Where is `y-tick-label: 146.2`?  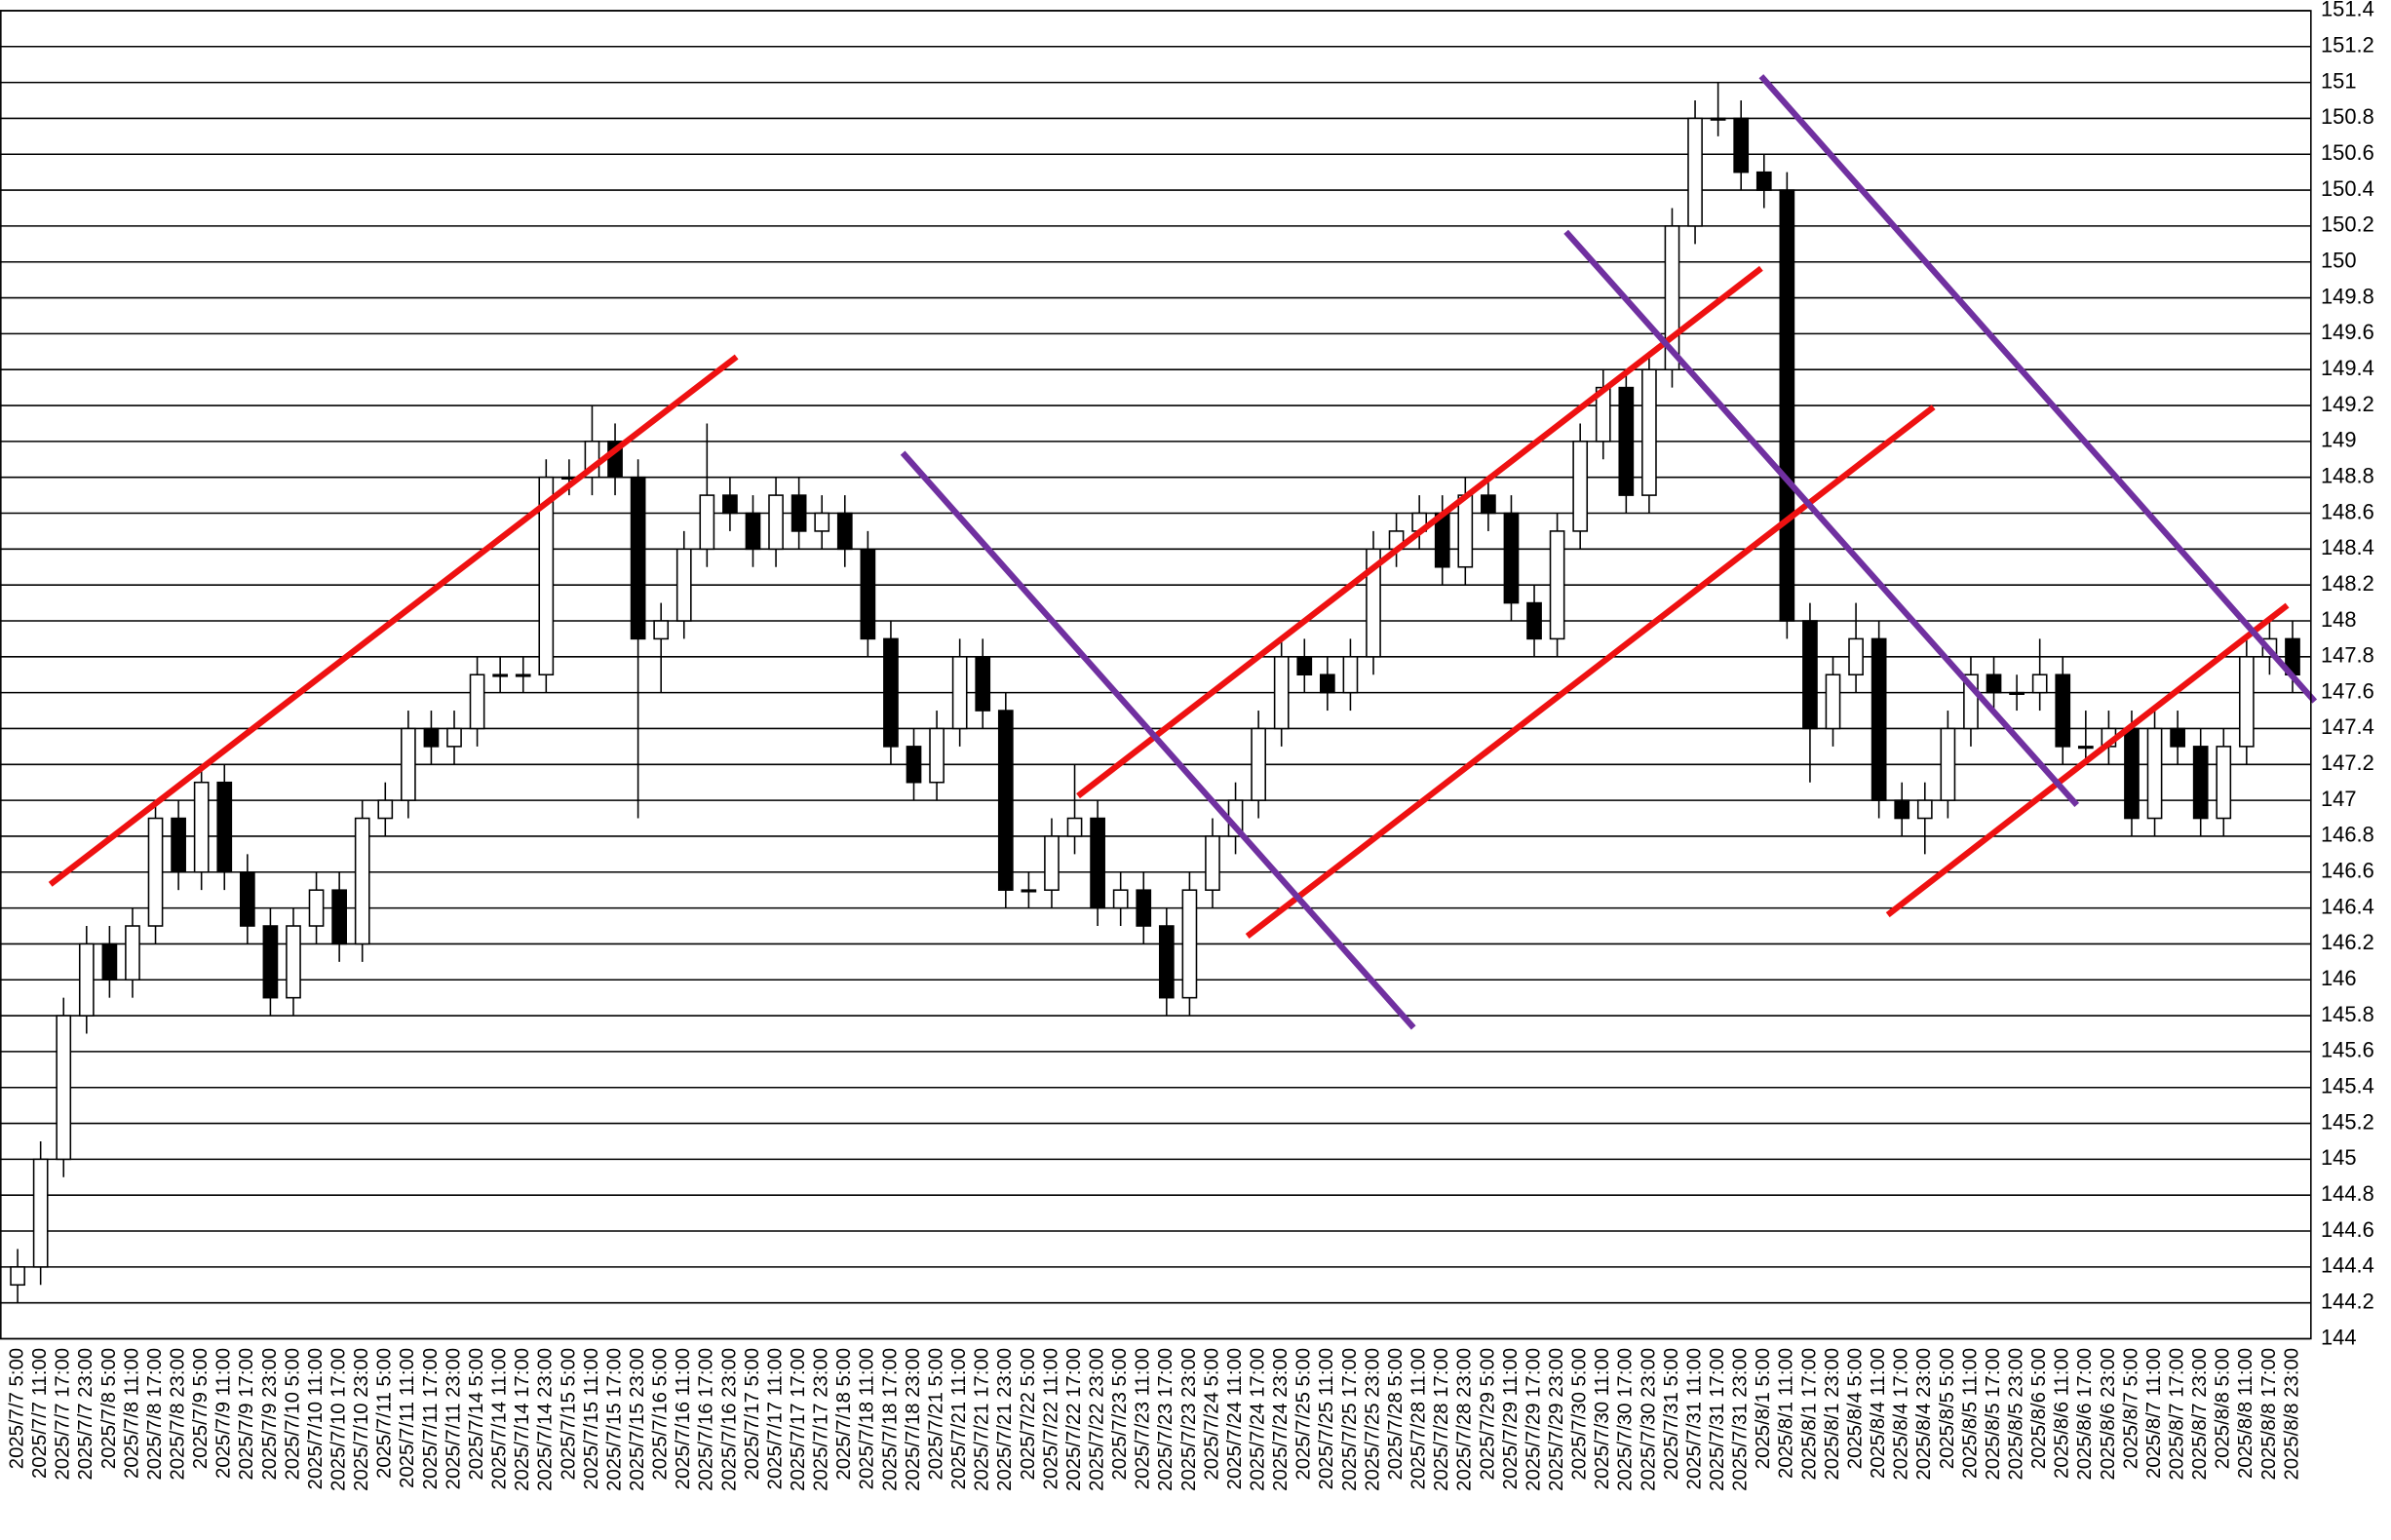
y-tick-label: 146.2 is located at coordinates (2347, 942).